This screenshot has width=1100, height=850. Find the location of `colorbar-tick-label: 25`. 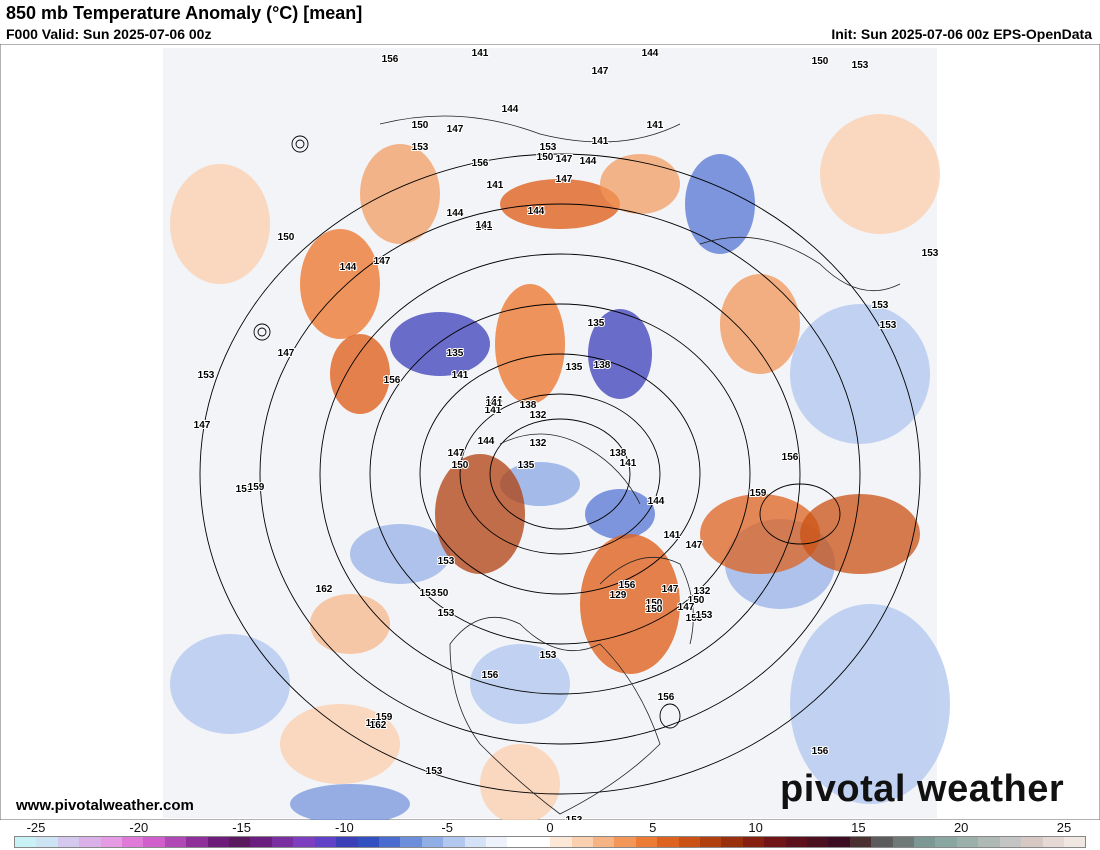

colorbar-tick-label: 25 is located at coordinates (1064, 827).